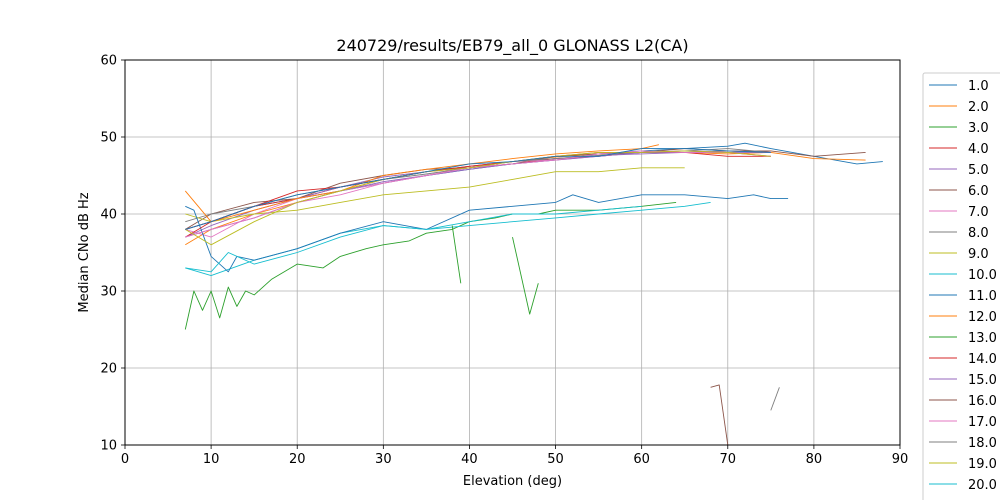 Image resolution: width=1000 pixels, height=500 pixels. I want to click on chart-title: 240729/results/EB79_all_0 GLONASS L2(CA), so click(512, 46).